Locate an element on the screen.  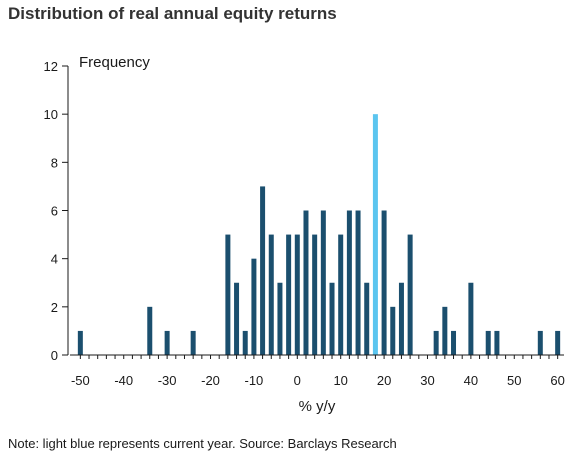
y-axis-title: Frequency is located at coordinates (114, 62).